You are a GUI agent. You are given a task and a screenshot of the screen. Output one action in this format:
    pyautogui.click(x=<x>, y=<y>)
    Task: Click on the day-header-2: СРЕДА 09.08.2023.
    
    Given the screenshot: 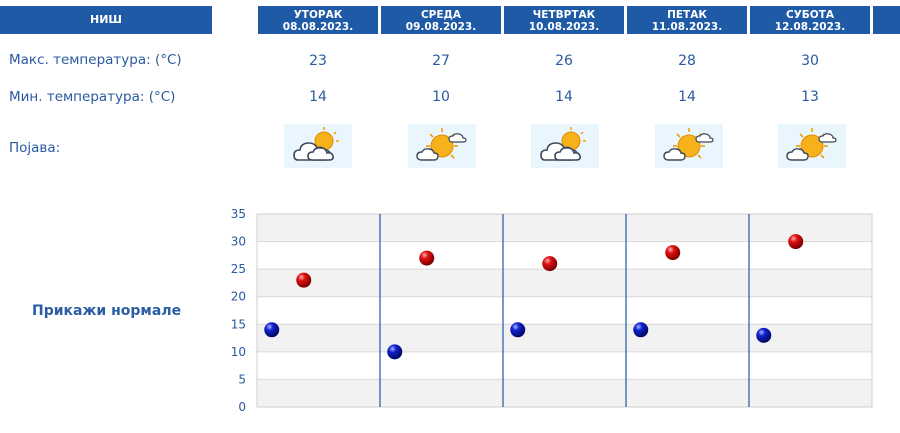 What is the action you would take?
    pyautogui.click(x=441, y=20)
    